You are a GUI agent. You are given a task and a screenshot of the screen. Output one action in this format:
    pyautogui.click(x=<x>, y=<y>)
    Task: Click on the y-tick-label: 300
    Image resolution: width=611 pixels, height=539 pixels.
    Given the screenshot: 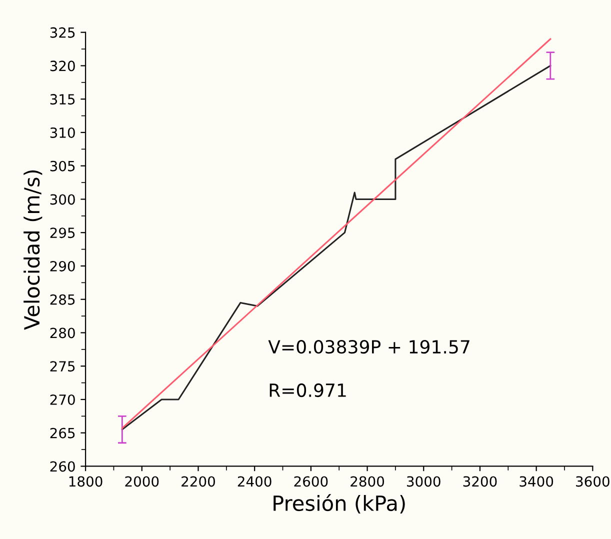 What is the action you would take?
    pyautogui.click(x=62, y=199)
    